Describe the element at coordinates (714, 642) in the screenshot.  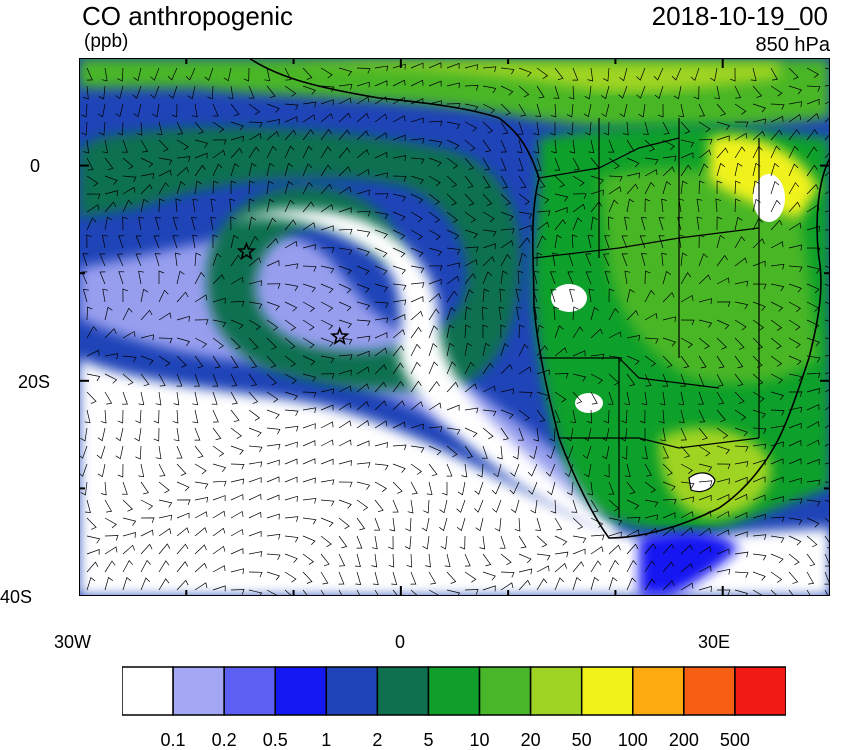
I see `x-tick-label: 30E` at that location.